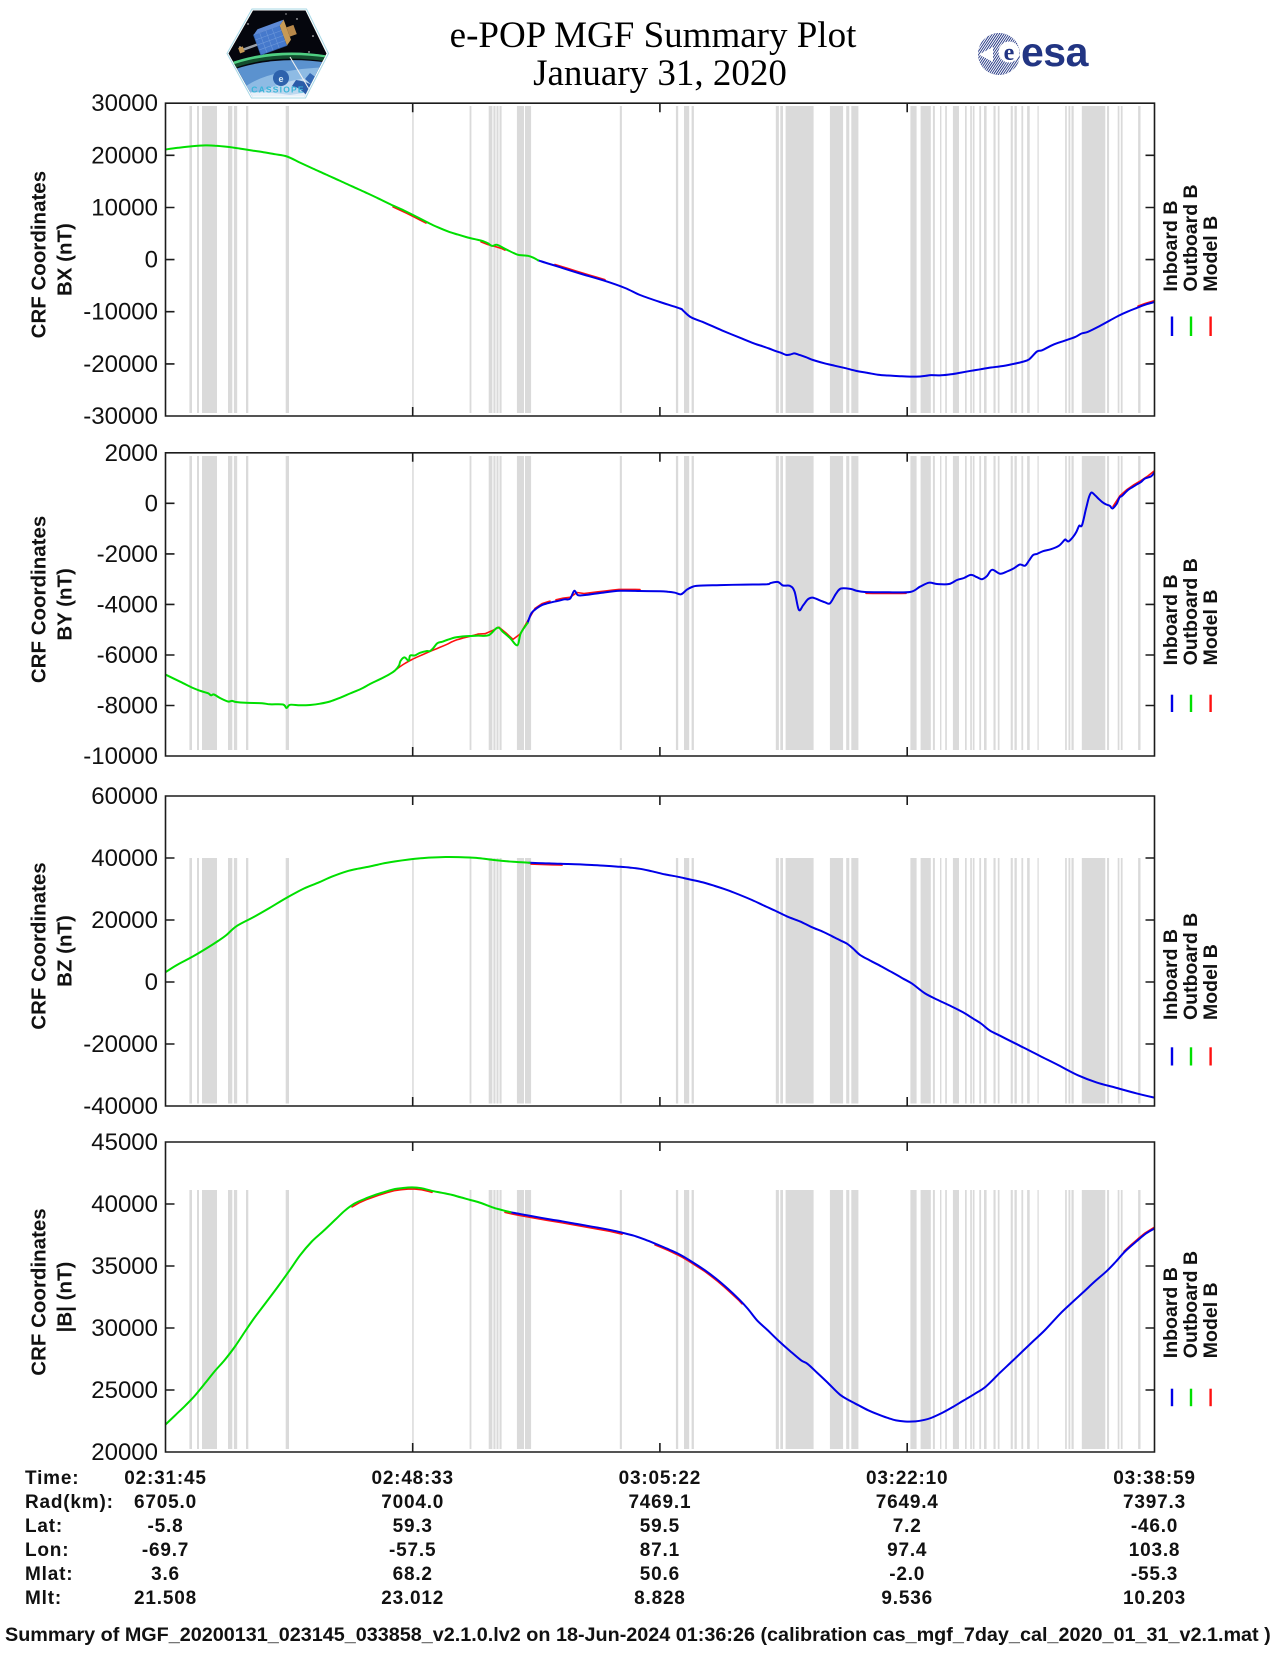 This screenshot has height=1655, width=1275. I want to click on svg-text: -8000, so click(127, 706).